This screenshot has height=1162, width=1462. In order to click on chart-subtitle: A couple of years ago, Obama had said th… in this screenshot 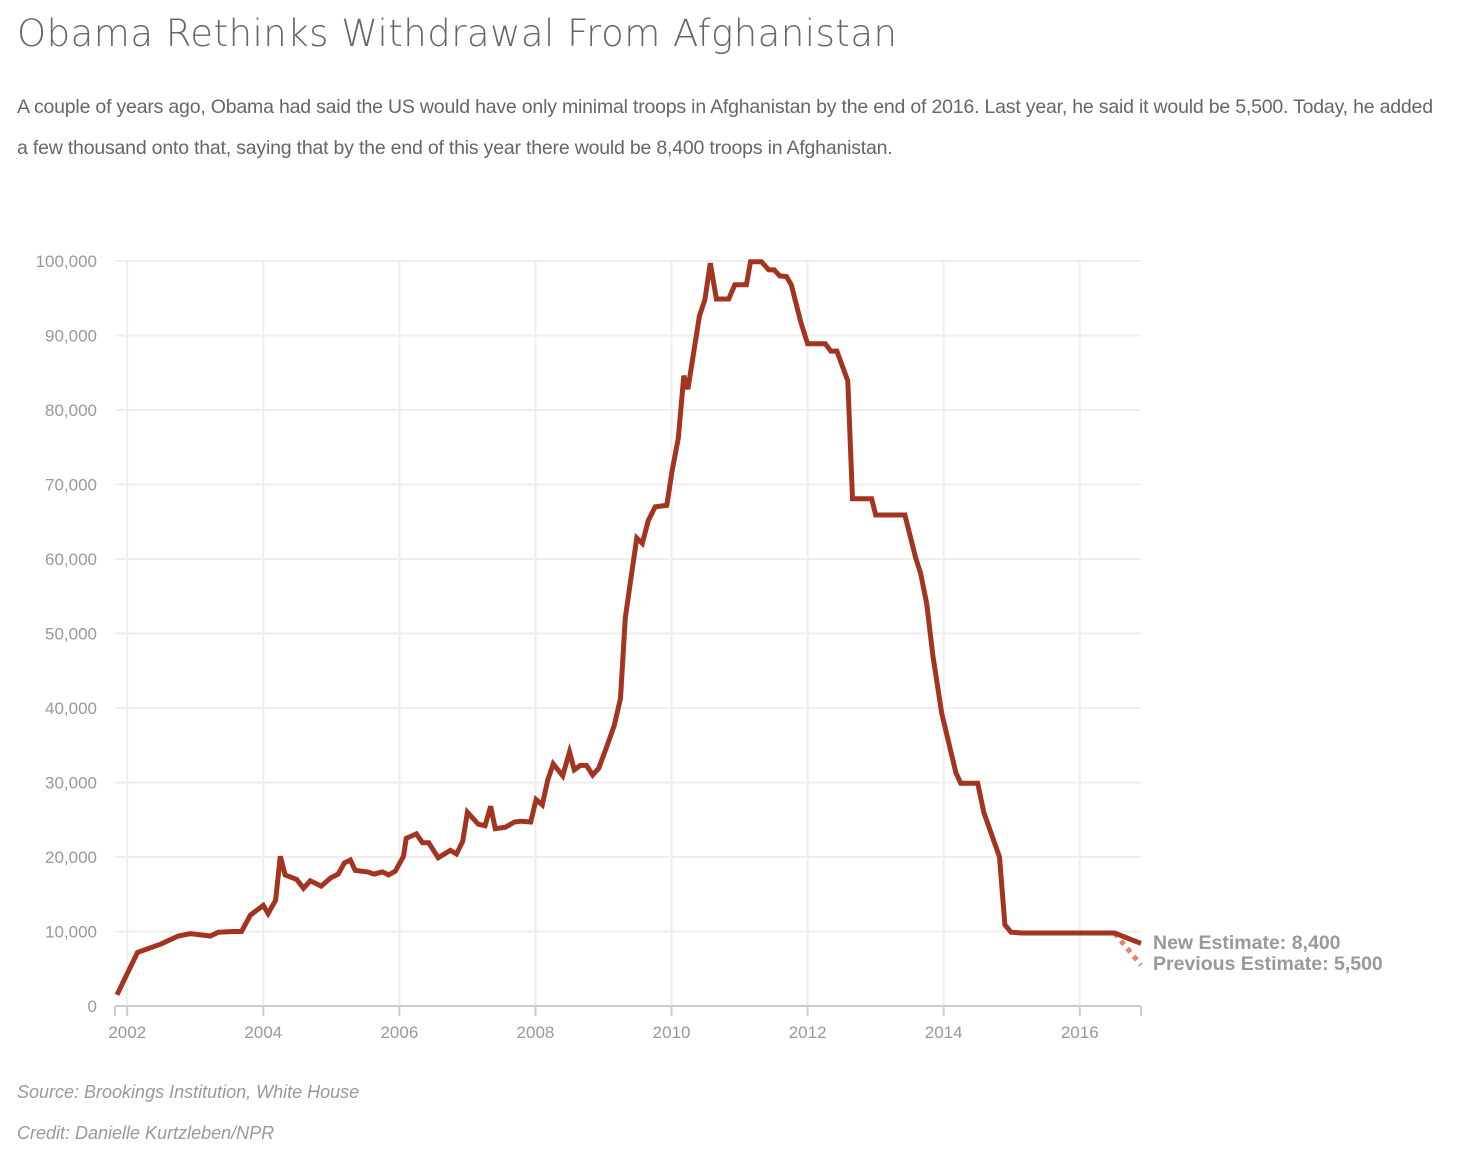, I will do `click(725, 127)`.